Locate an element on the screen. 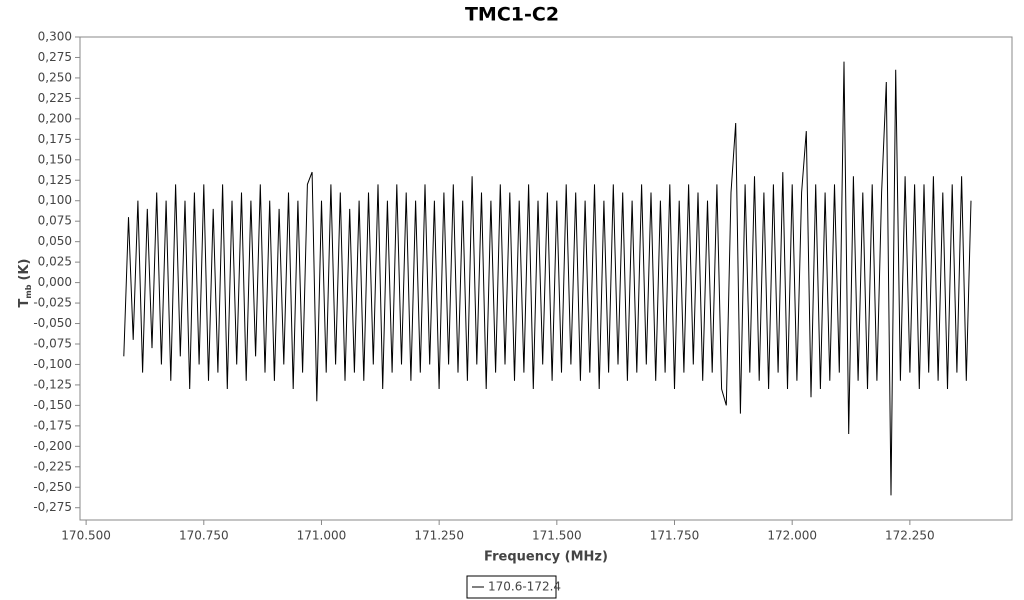  y-tick-label: 0,300 is located at coordinates (55, 37).